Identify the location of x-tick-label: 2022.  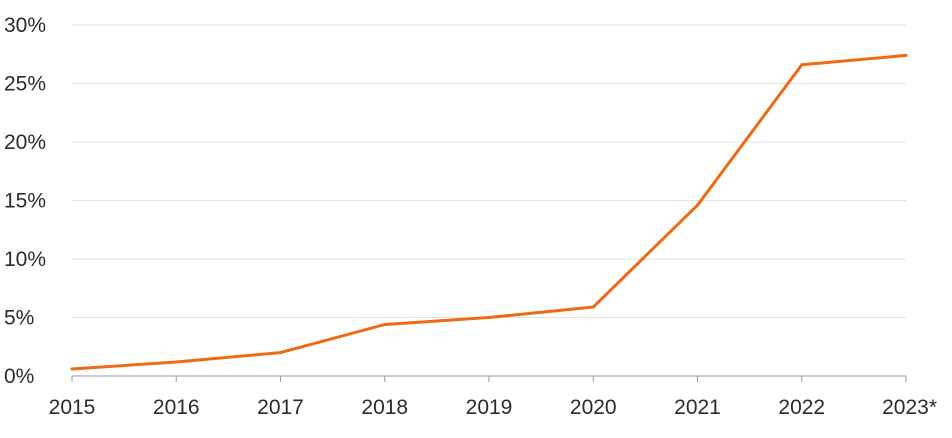
(801, 407).